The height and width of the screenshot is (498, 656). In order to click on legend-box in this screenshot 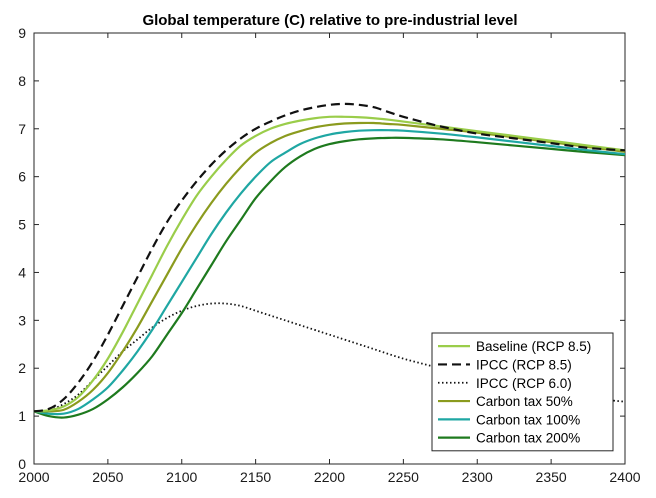, I will do `click(522, 392)`.